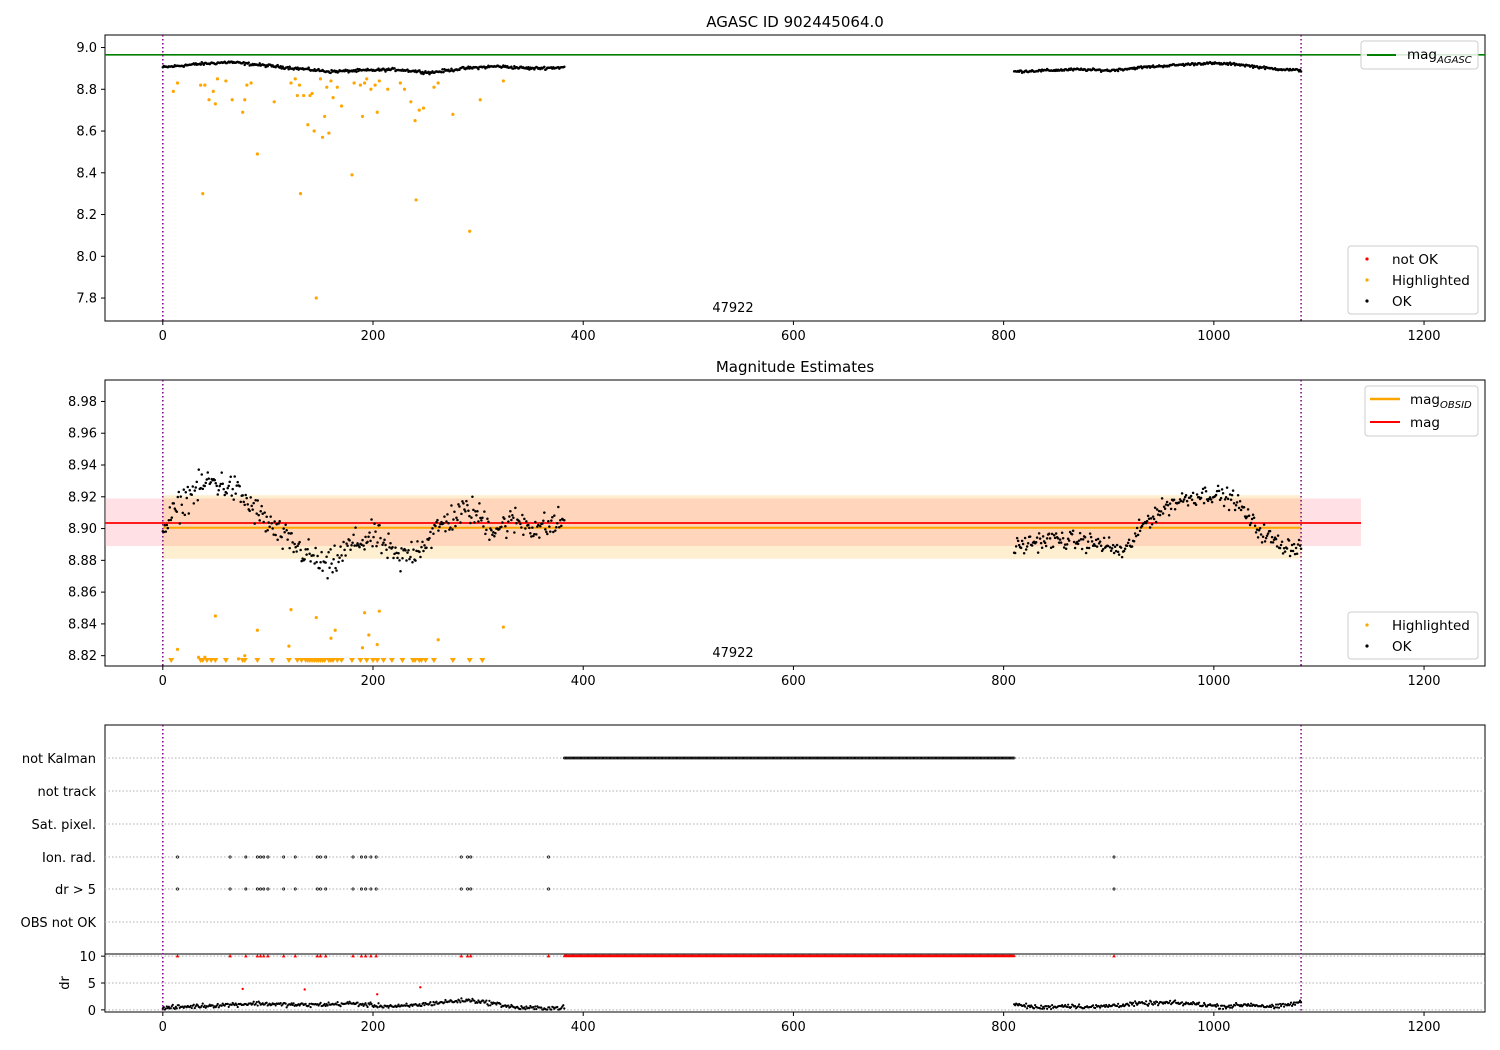 Image resolution: width=1500 pixels, height=1050 pixels. I want to click on p2-ytick-label: 8.82, so click(82, 656).